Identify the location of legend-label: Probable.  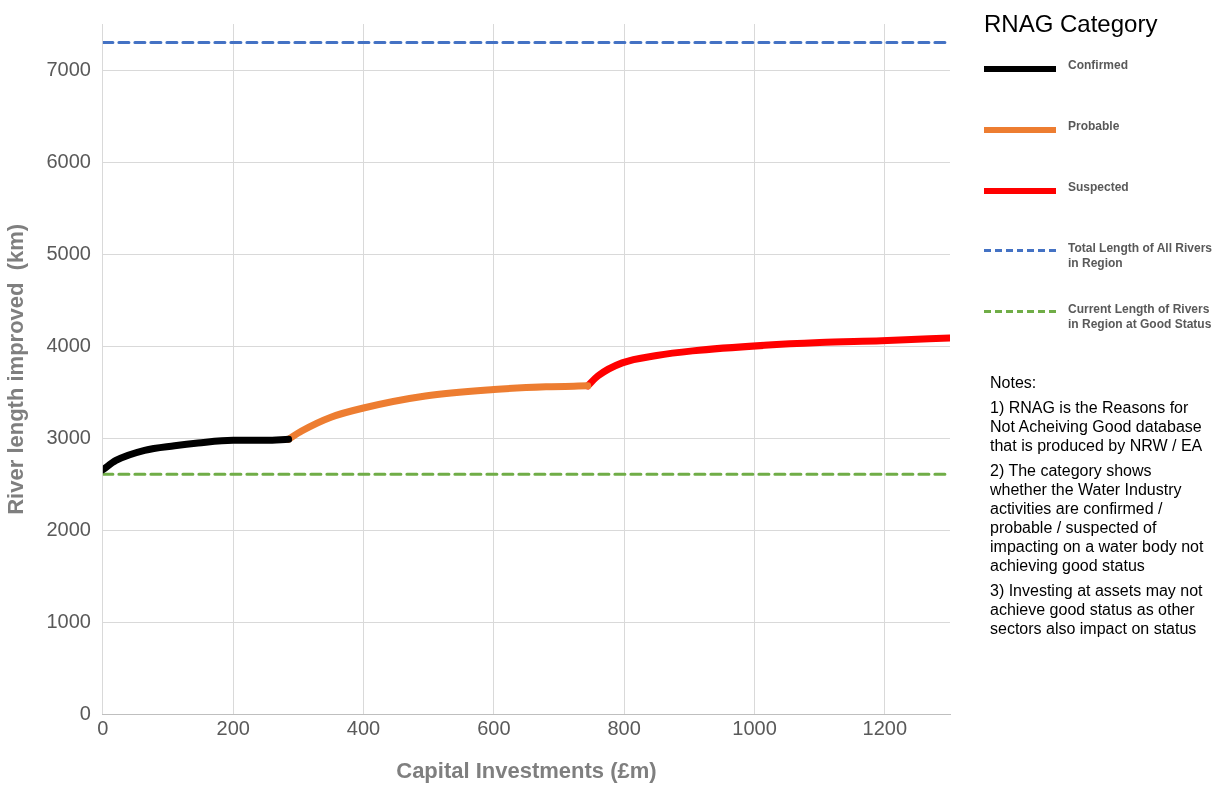
(1094, 126).